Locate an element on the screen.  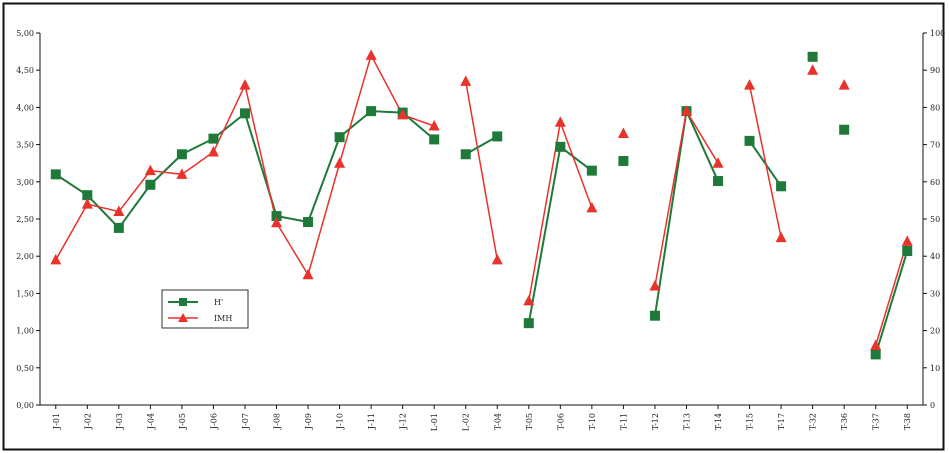
y-right-tick-label: 40 is located at coordinates (935, 256).